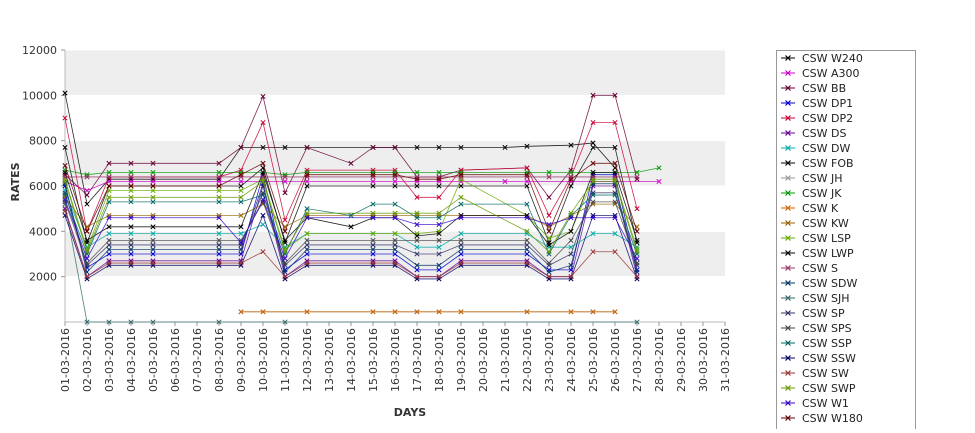 This screenshot has width=975, height=433. I want to click on x-tick-label: 22-03-2016, so click(527, 360).